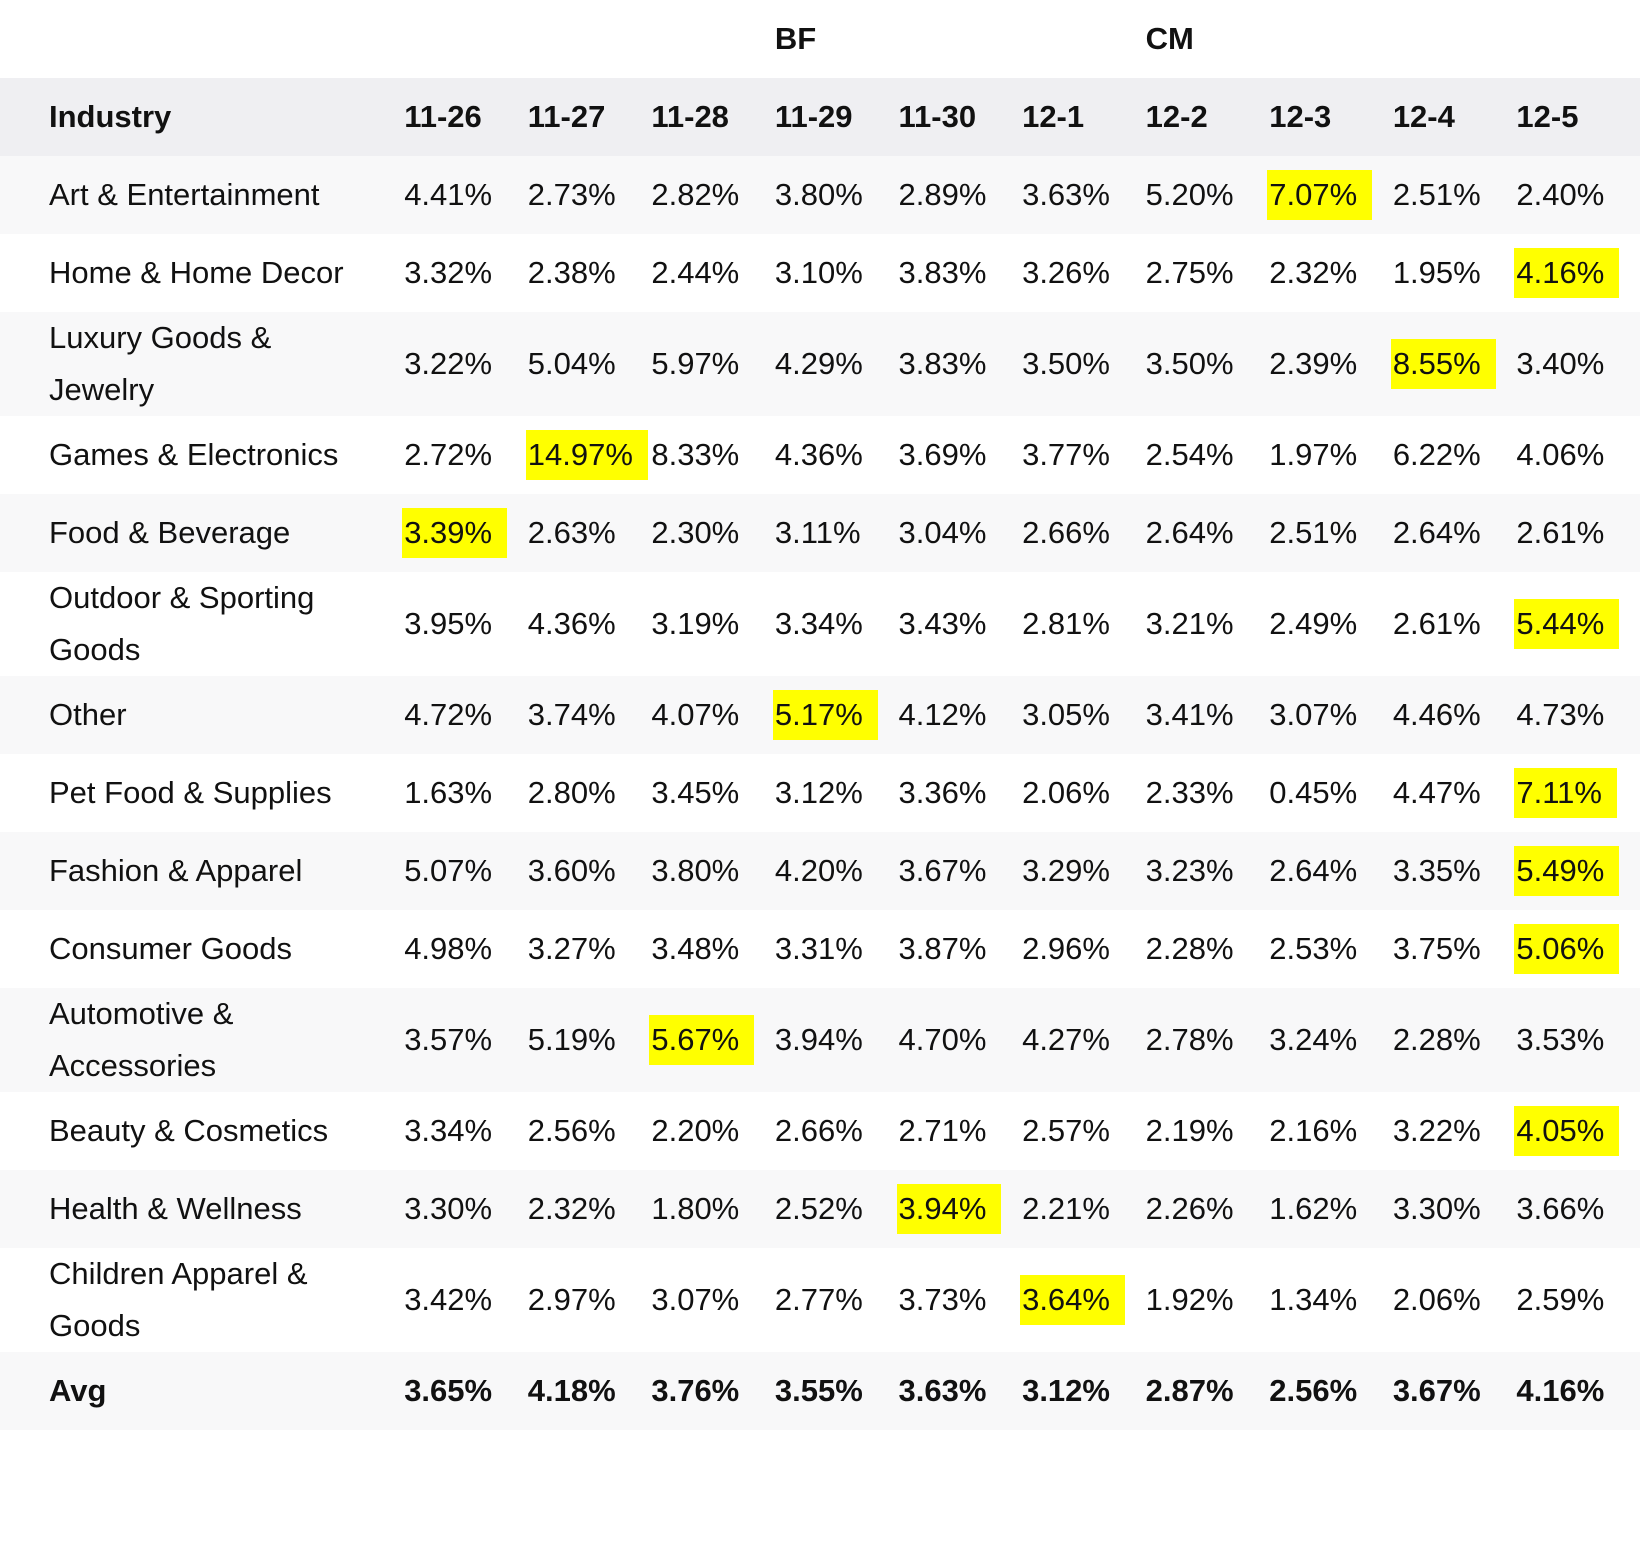 Image resolution: width=1640 pixels, height=1551 pixels. I want to click on value-cell: 2.78%, so click(1207, 1040).